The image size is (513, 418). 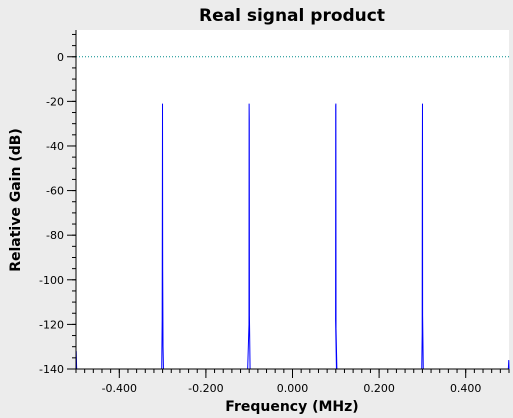 I want to click on y-axis-label: Relative Gain (dB), so click(x=16, y=200).